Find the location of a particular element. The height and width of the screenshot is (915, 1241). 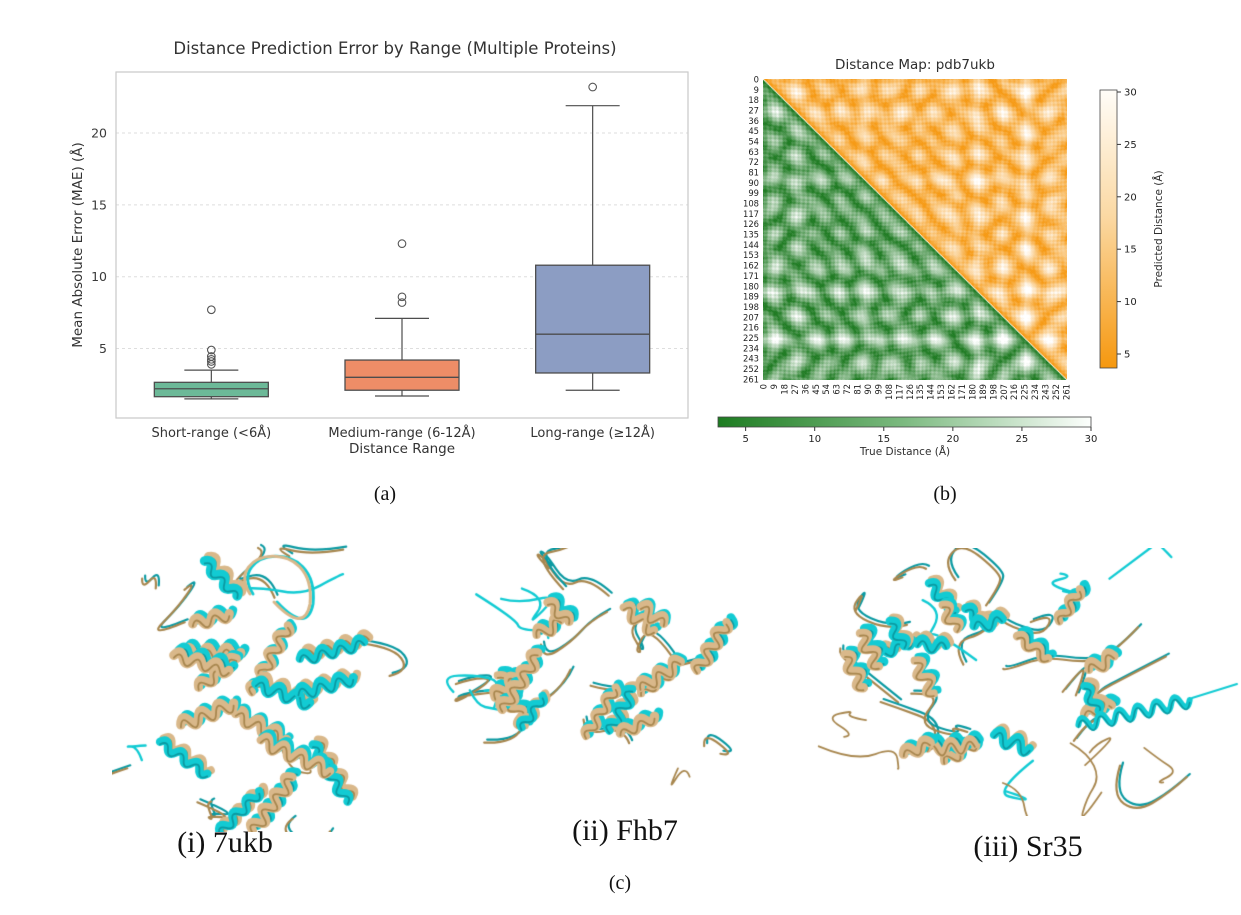

heatmap-y-tick-label: 117 is located at coordinates (751, 214).